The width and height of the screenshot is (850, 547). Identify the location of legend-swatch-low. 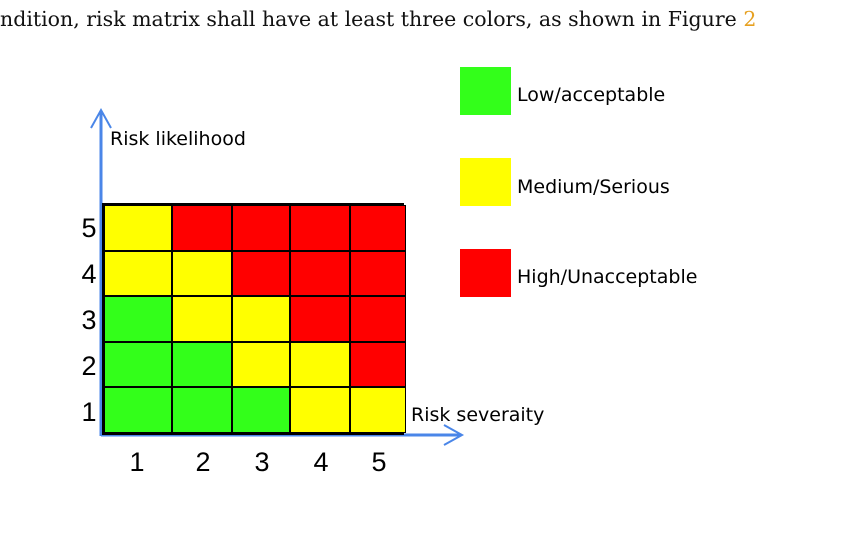
(485, 91).